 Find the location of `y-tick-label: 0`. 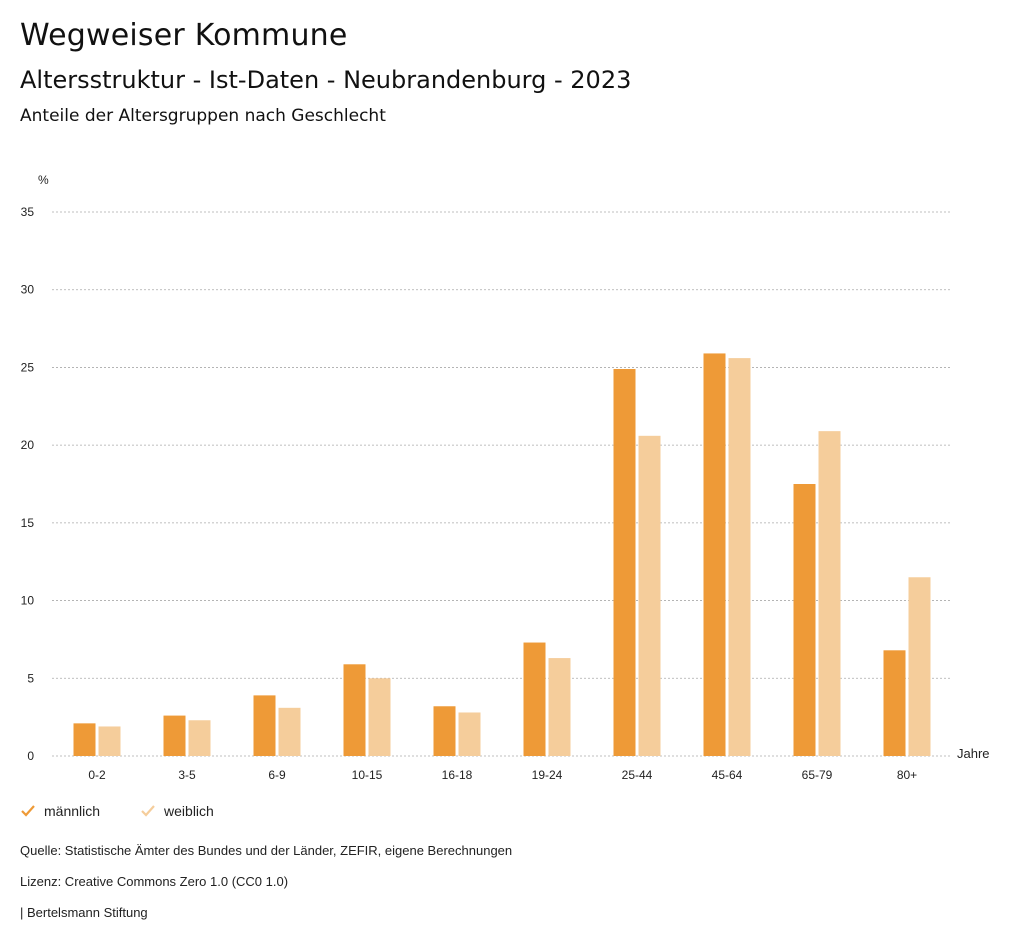

y-tick-label: 0 is located at coordinates (30, 756).